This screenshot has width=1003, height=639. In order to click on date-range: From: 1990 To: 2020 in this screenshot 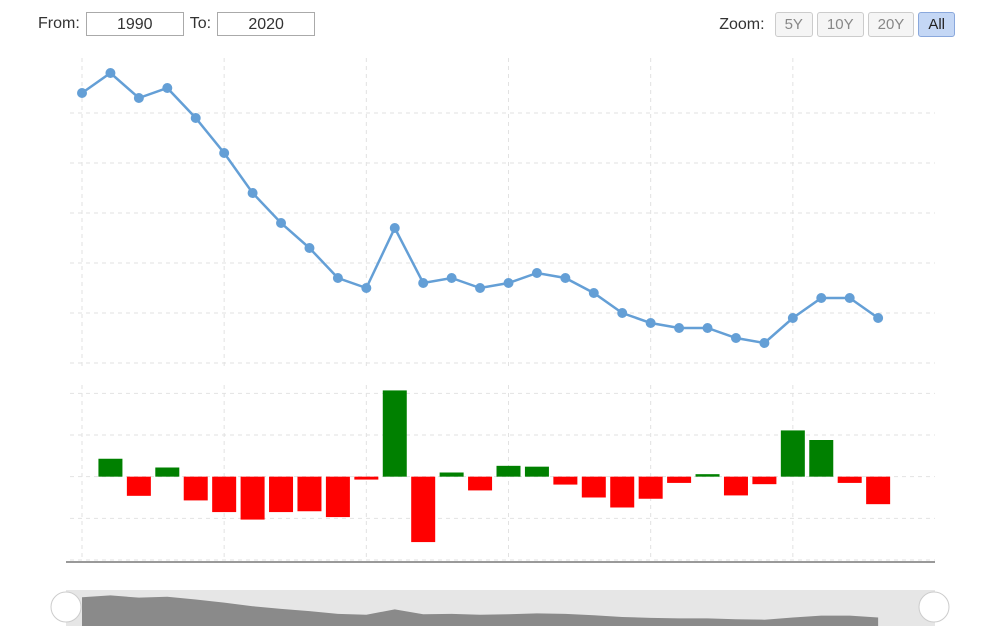, I will do `click(179, 24)`.